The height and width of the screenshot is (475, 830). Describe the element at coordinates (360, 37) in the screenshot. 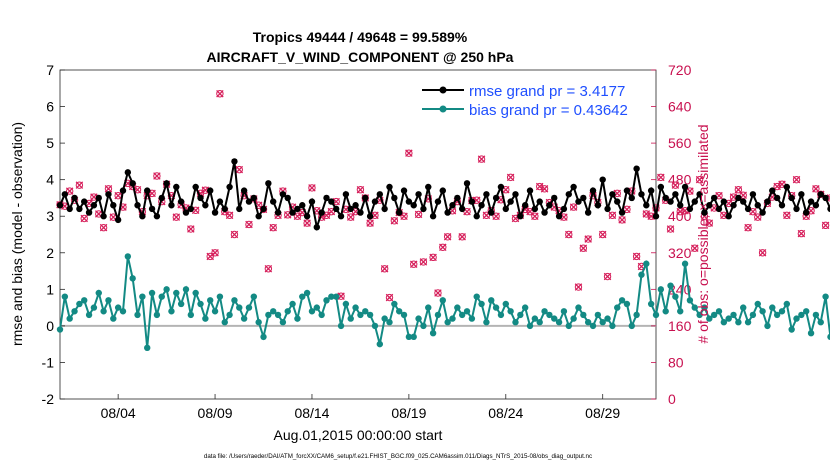

I see `chart-title-line1: Tropics 49444 / 49648 = 99.589%` at that location.